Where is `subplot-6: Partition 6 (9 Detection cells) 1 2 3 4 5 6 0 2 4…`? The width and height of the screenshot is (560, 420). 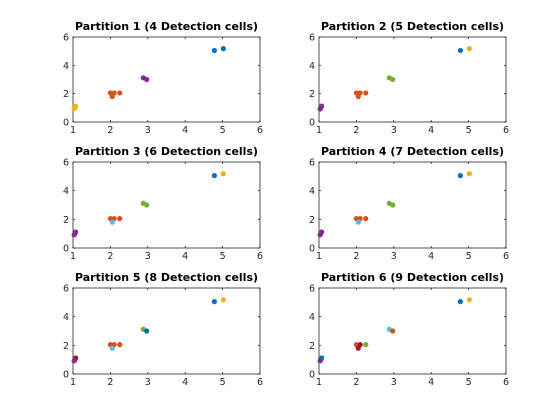
subplot-6: Partition 6 (9 Detection cells) 1 2 3 4 5 6 0 2 4… is located at coordinates (409, 329).